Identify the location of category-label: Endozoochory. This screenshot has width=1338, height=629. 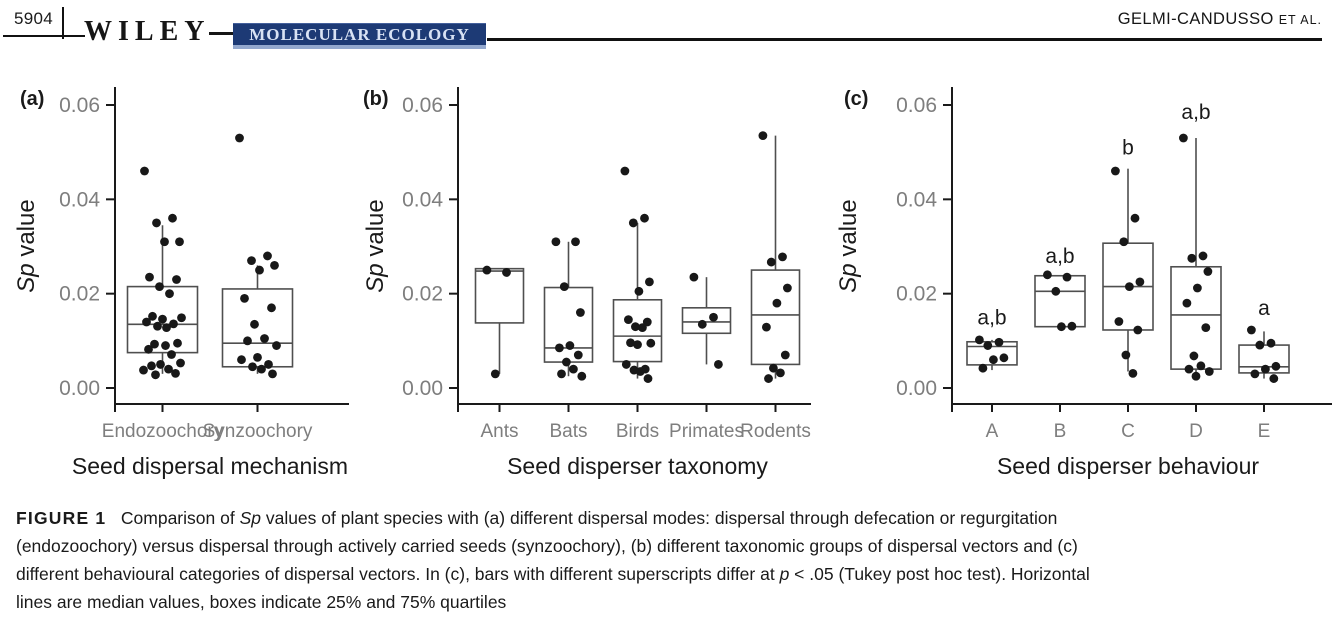
(163, 431).